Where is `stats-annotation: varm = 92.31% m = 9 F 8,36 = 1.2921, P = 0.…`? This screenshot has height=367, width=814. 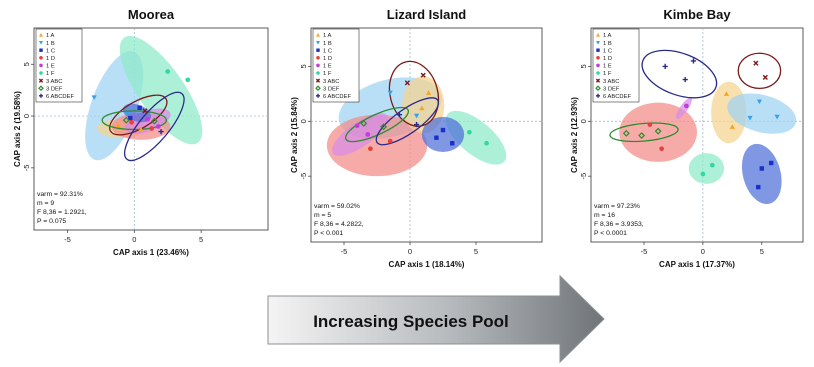
stats-annotation: varm = 92.31% m = 9 F 8,36 = 1.2921, P = 0.… is located at coordinates (62, 208).